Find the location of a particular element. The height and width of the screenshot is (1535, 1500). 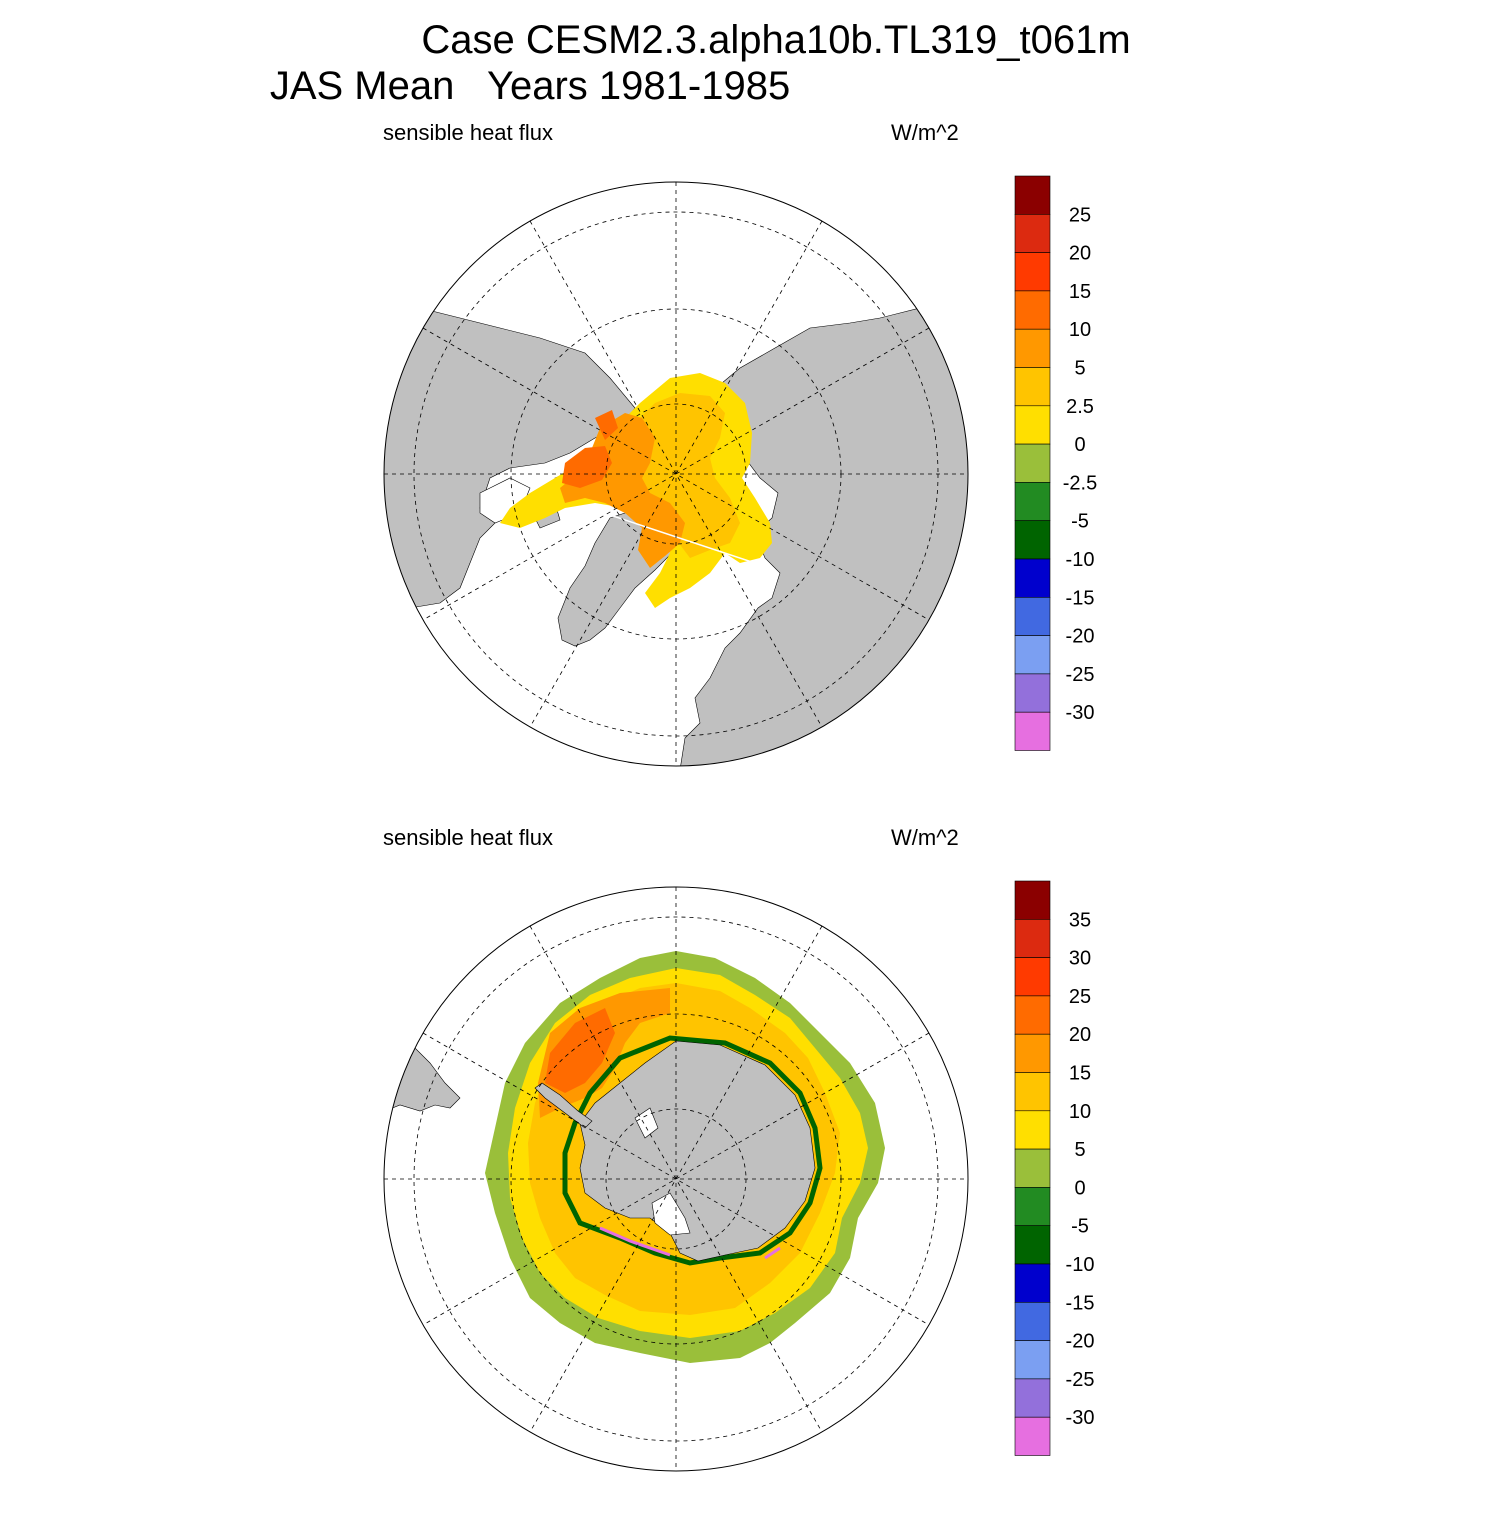

north-polar-map is located at coordinates (676, 474).